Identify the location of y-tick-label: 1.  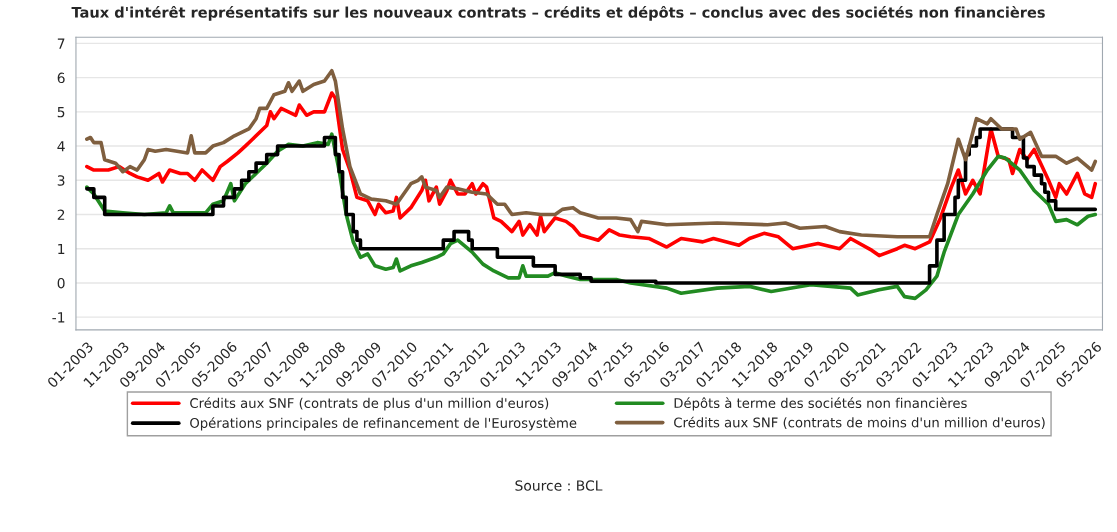
(61, 249).